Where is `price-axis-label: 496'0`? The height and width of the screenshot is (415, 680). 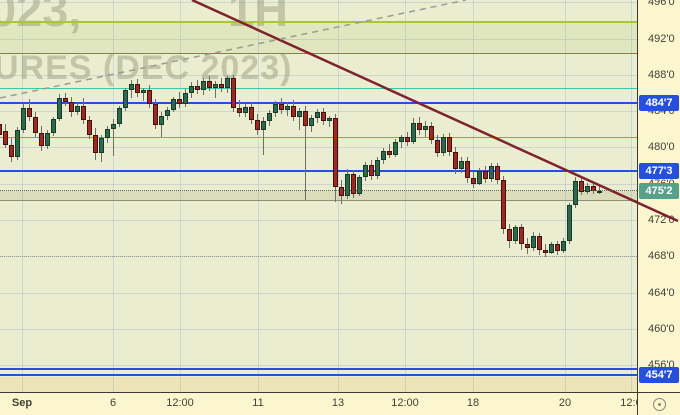
price-axis-label: 496'0 is located at coordinates (661, 4).